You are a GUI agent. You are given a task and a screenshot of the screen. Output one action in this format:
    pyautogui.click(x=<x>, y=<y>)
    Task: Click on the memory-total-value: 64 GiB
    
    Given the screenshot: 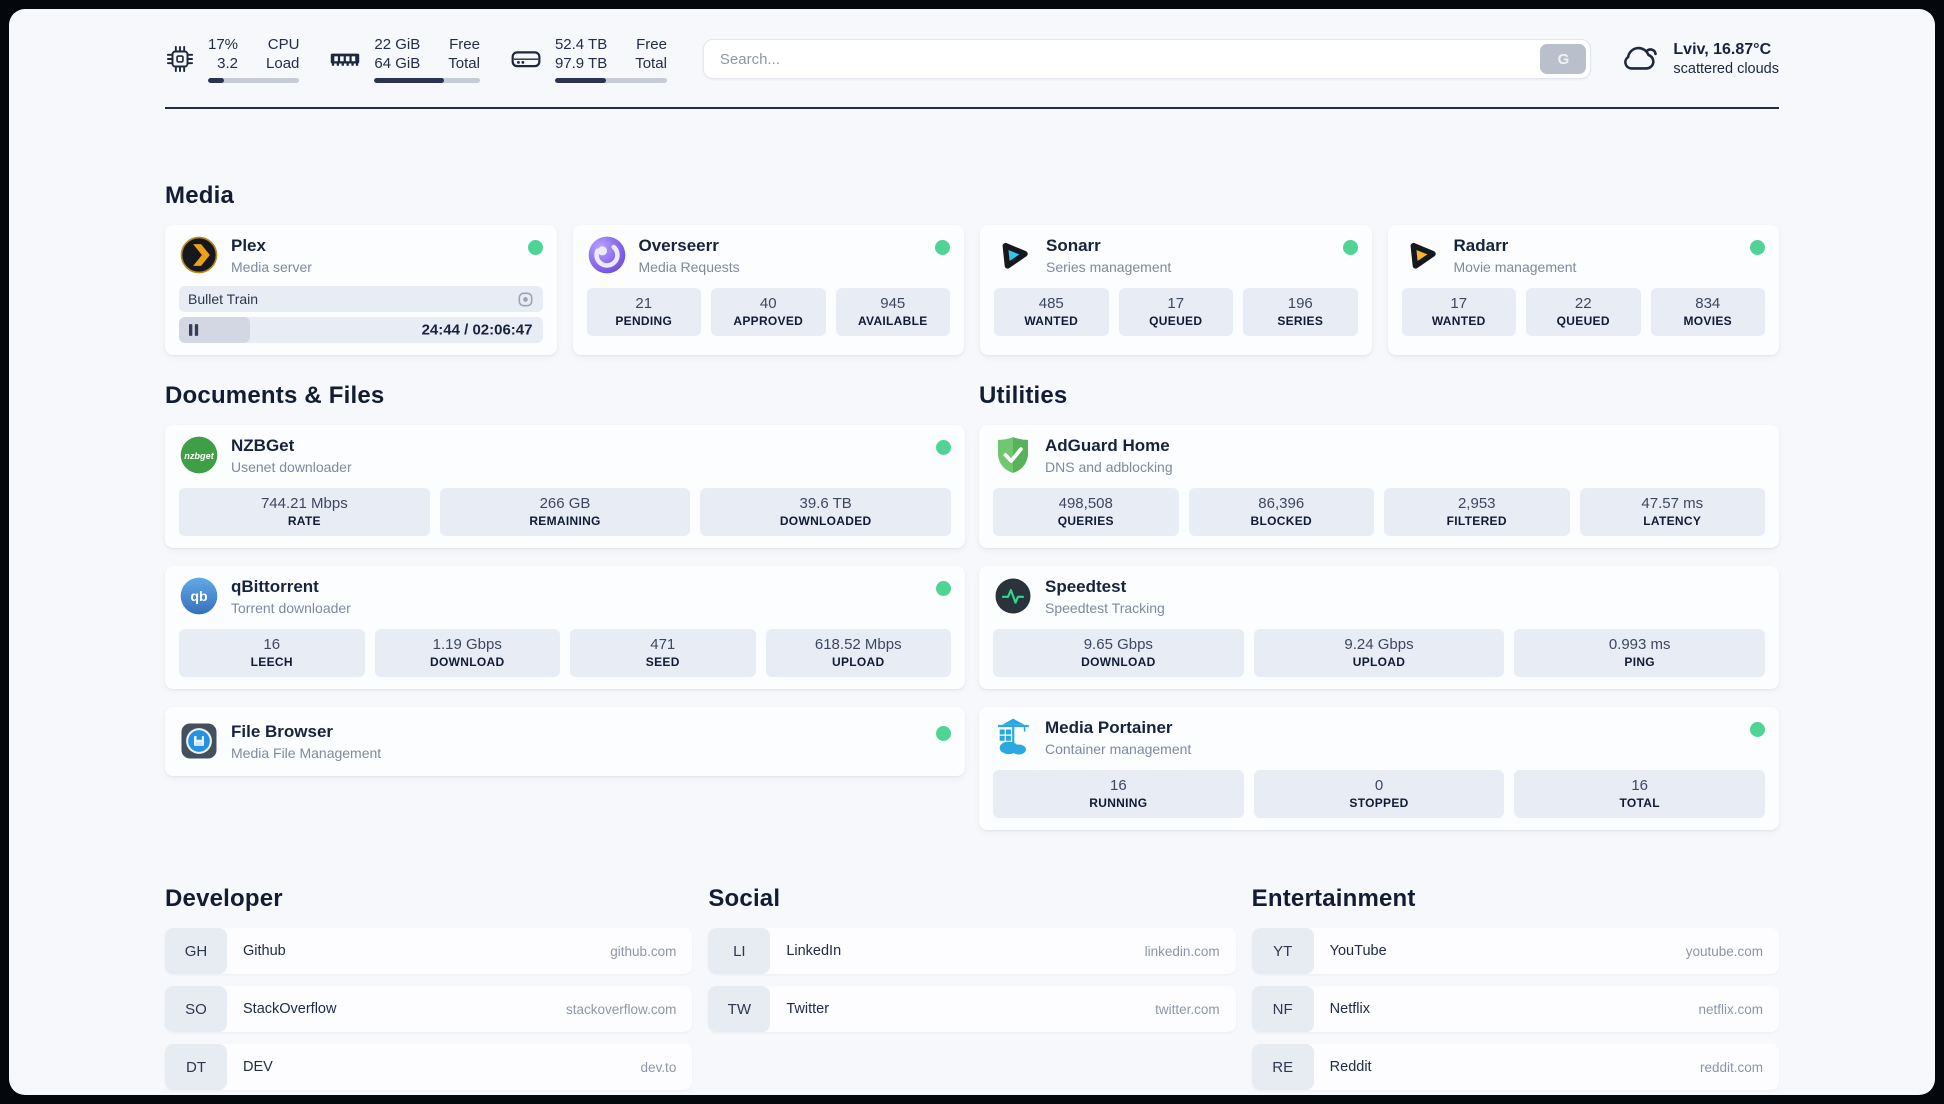 What is the action you would take?
    pyautogui.click(x=397, y=63)
    